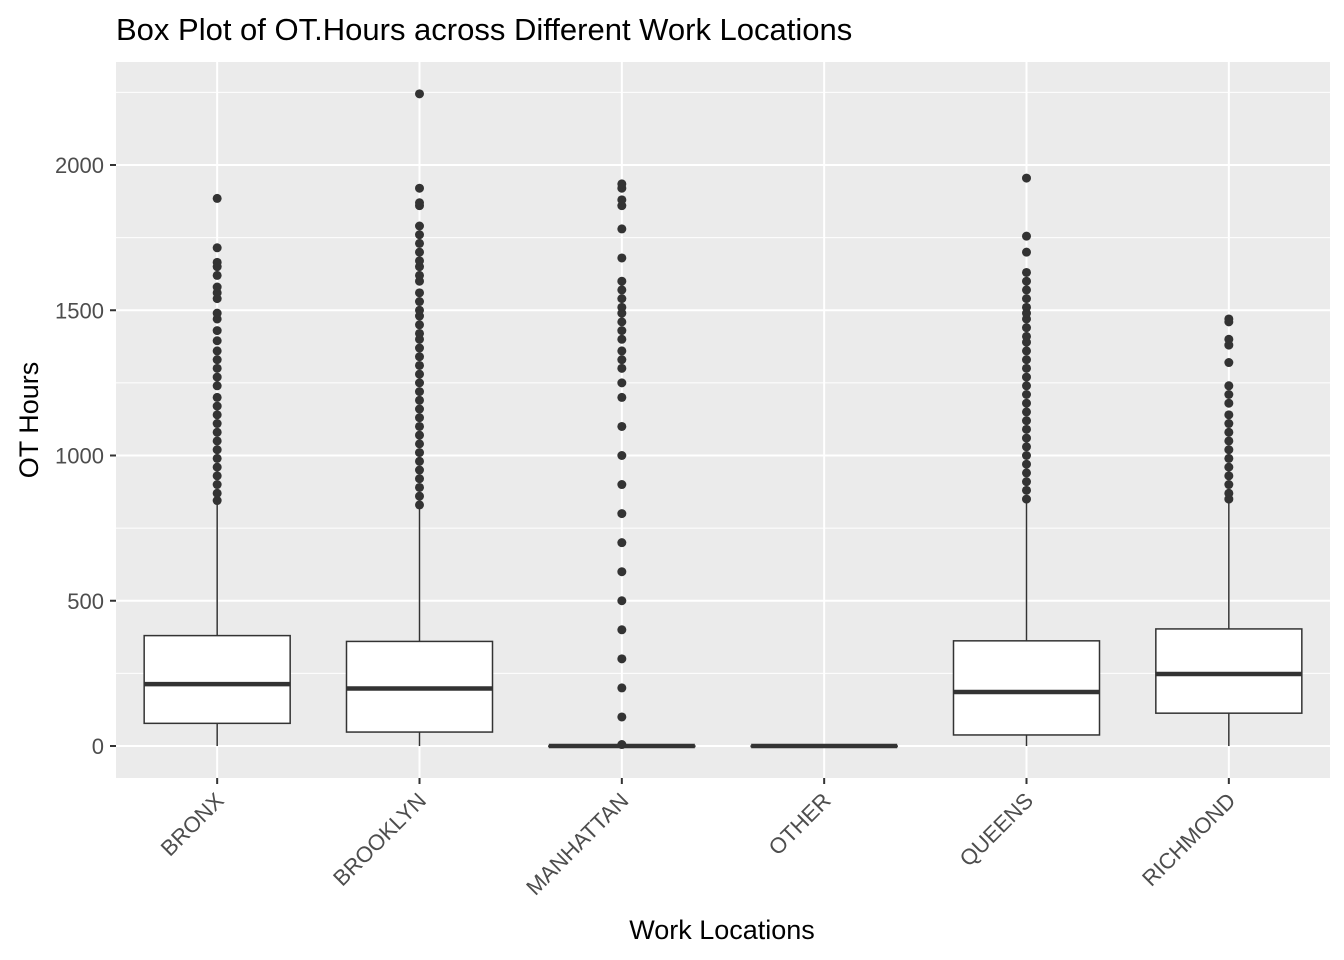 The image size is (1344, 960). What do you see at coordinates (800, 824) in the screenshot?
I see `x-tick-label: OTHER` at bounding box center [800, 824].